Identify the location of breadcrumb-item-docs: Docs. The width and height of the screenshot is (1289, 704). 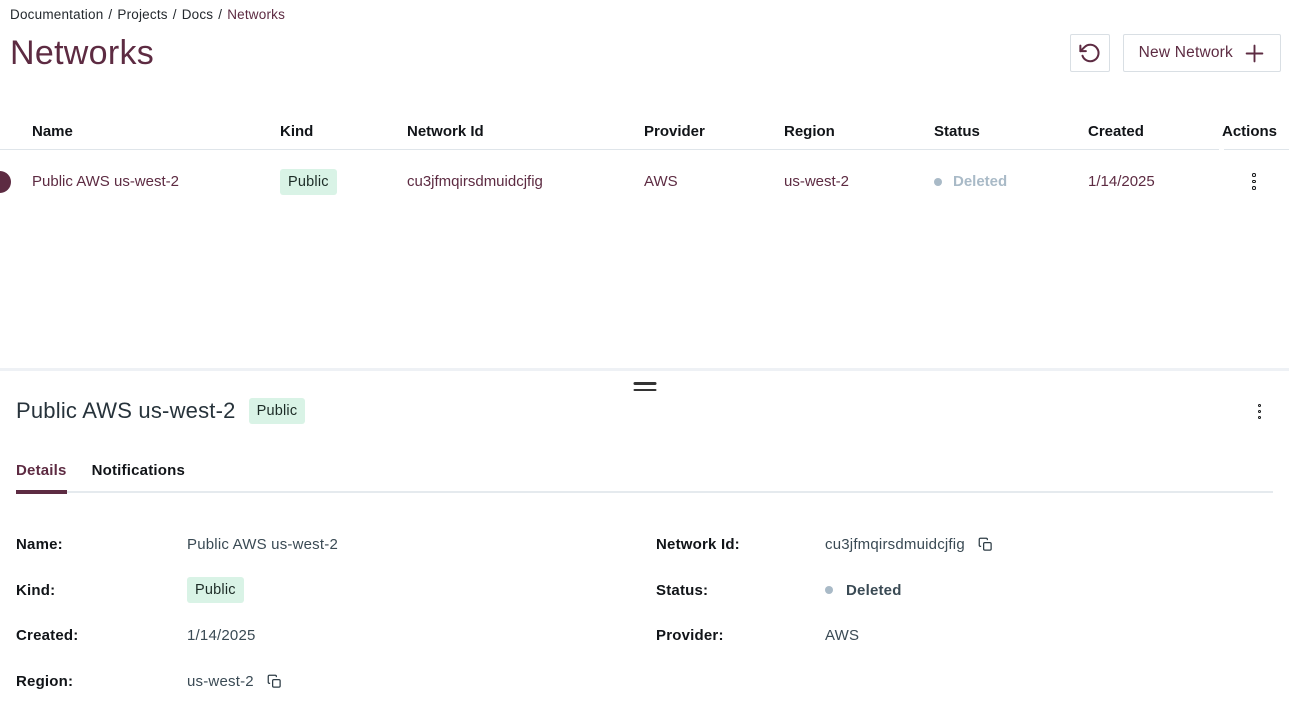
(198, 14).